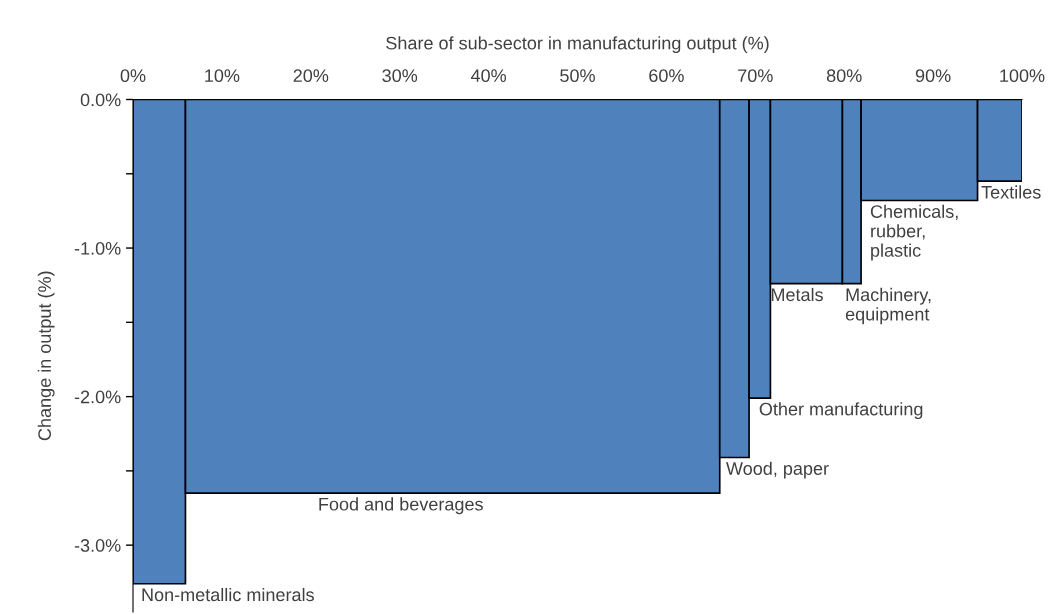  What do you see at coordinates (577, 45) in the screenshot?
I see `x-axis-title: Share of sub-sector in manufacturing output (%)` at bounding box center [577, 45].